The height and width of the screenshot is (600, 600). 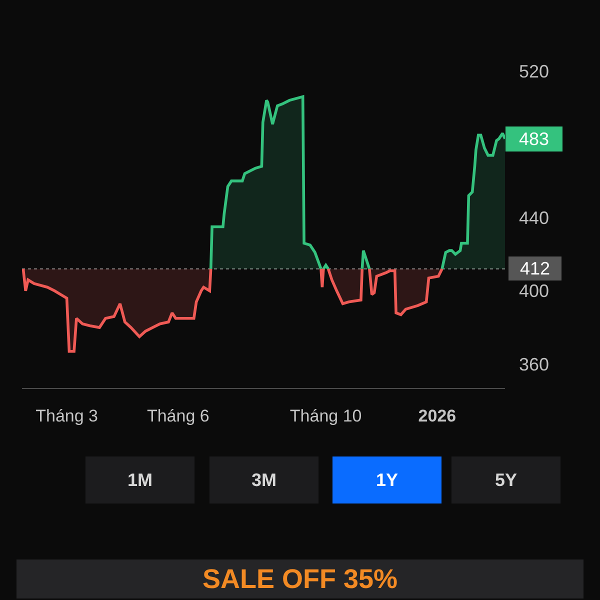 I want to click on ref-line-label: 412, so click(x=535, y=268).